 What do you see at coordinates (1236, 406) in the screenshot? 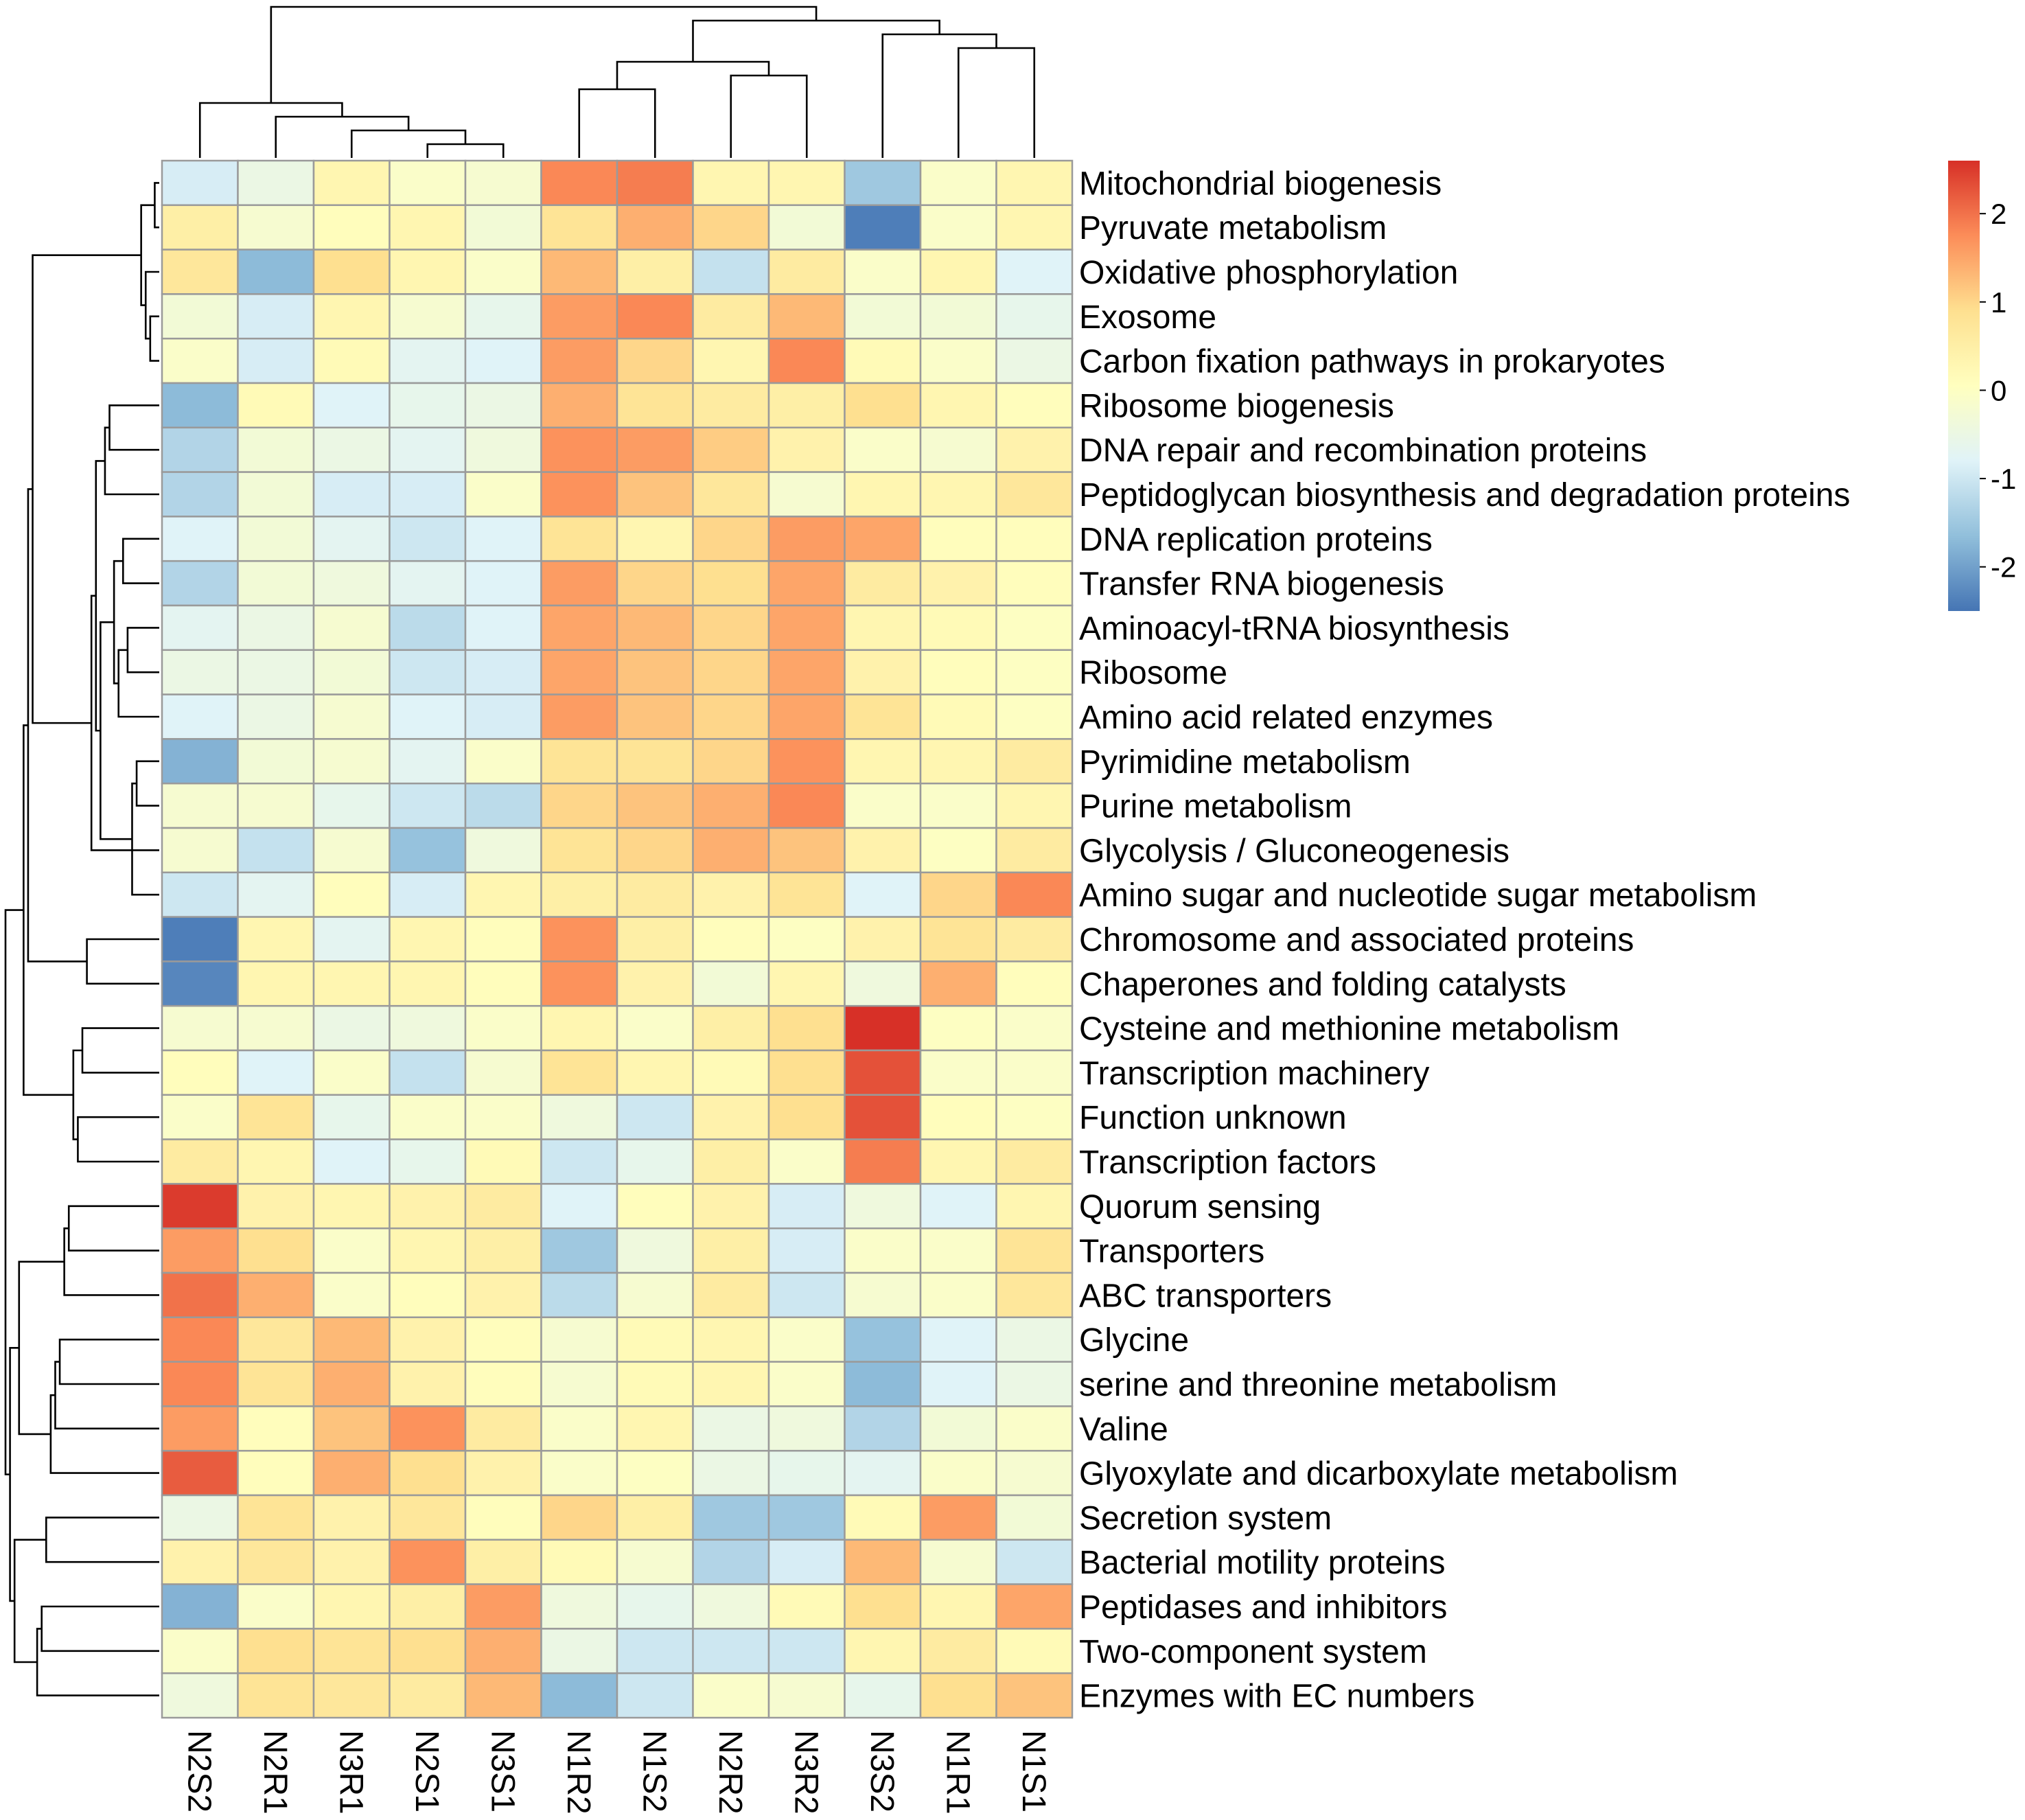
I see `row-label: Ribosome biogenesis` at bounding box center [1236, 406].